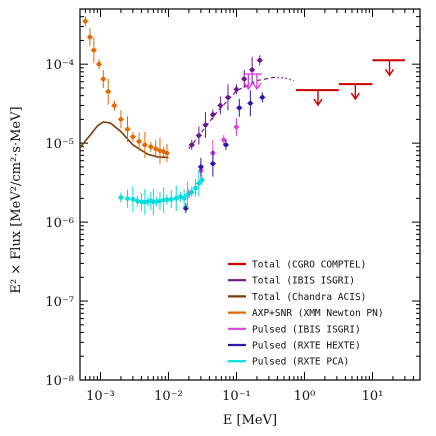 The image size is (436, 436). I want to click on series-curve, so click(124, 140).